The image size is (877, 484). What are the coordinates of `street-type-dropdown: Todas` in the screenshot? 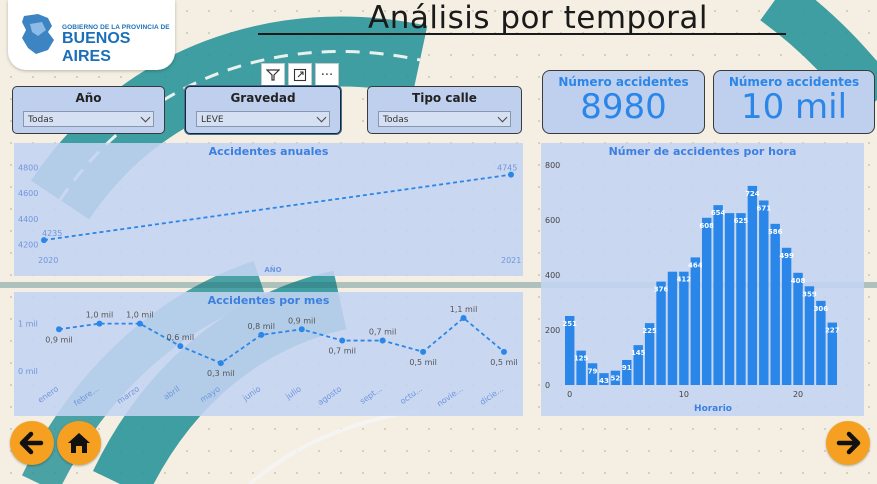 It's located at (444, 119).